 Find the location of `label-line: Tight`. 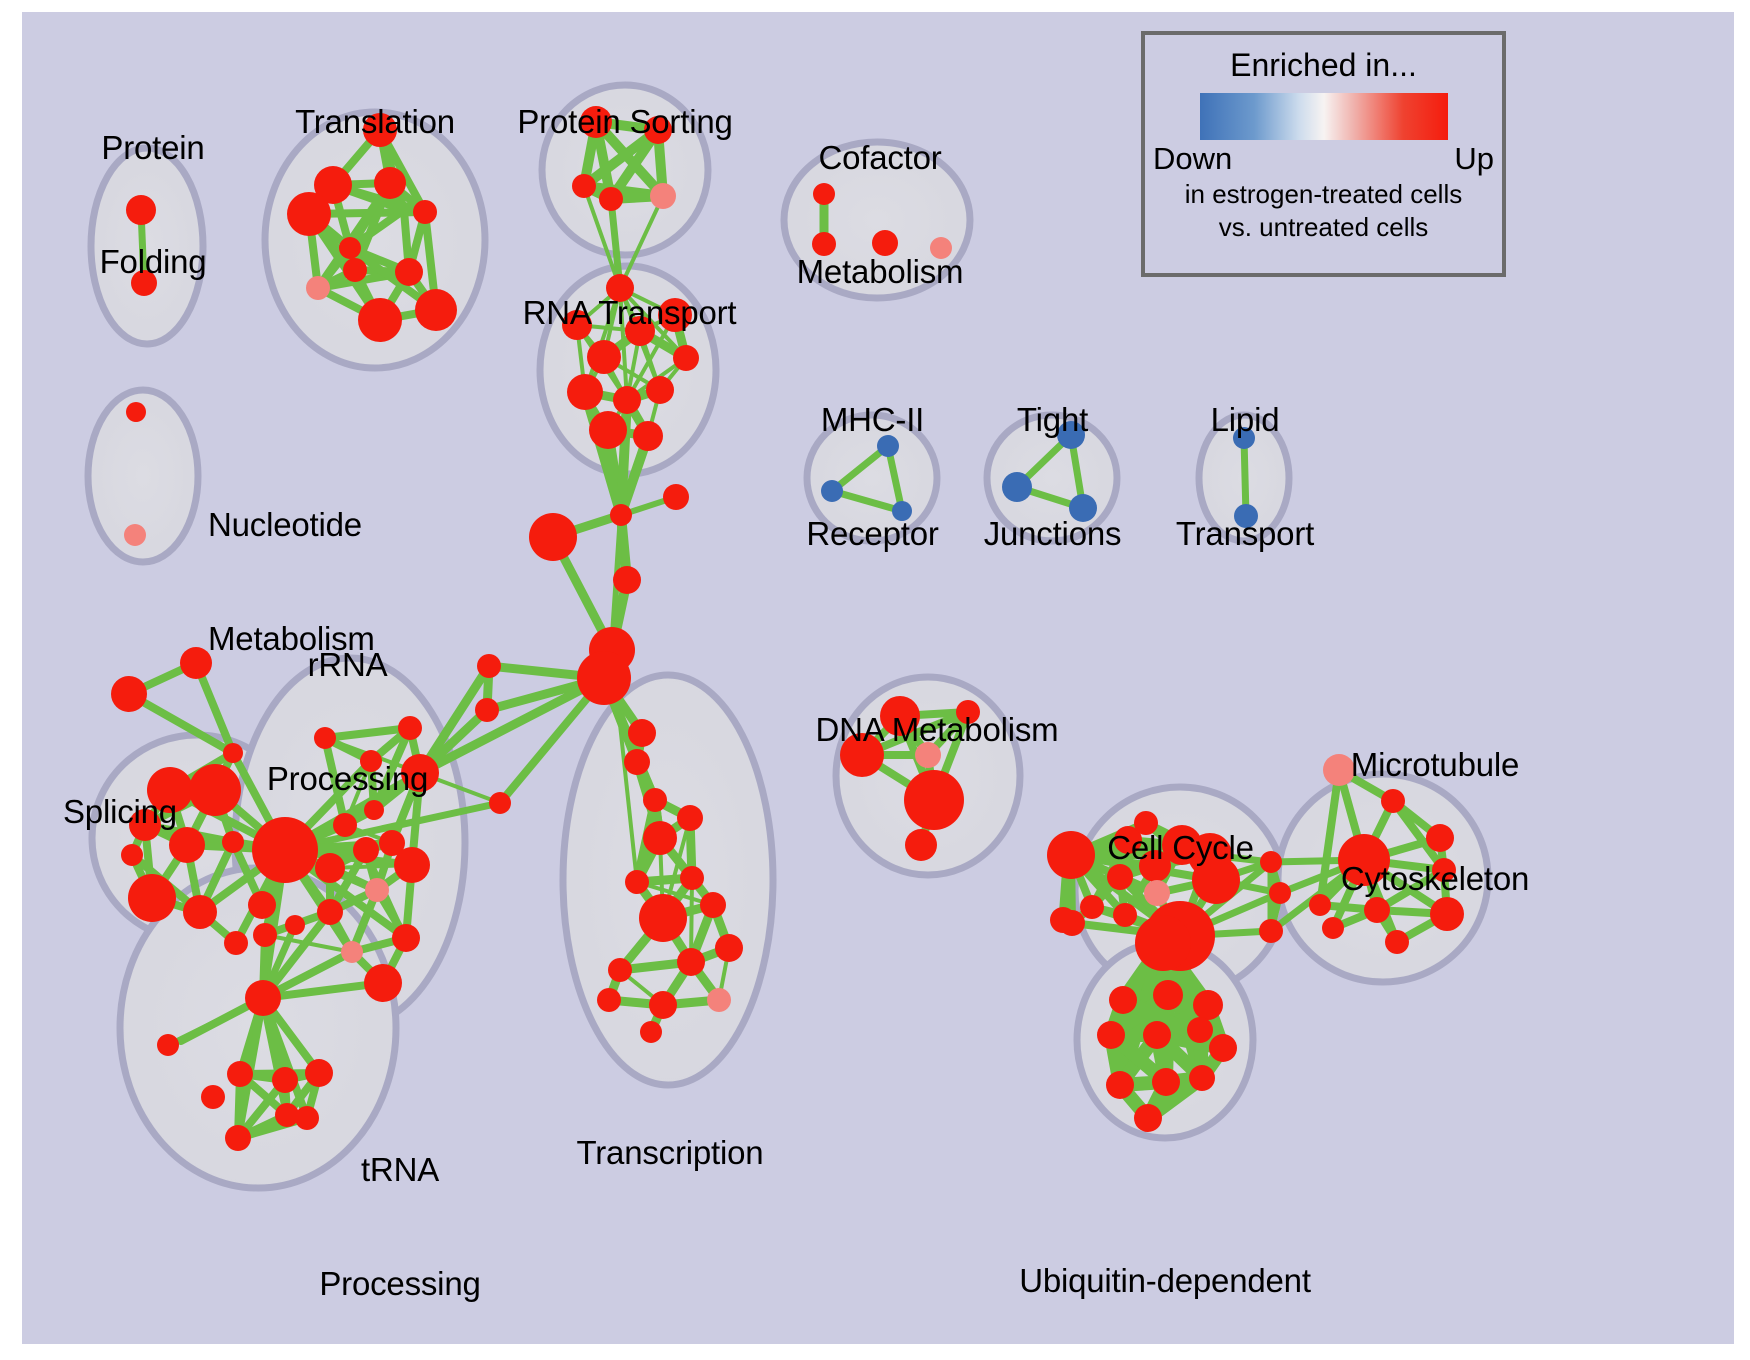

label-line: Tight is located at coordinates (1052, 419).